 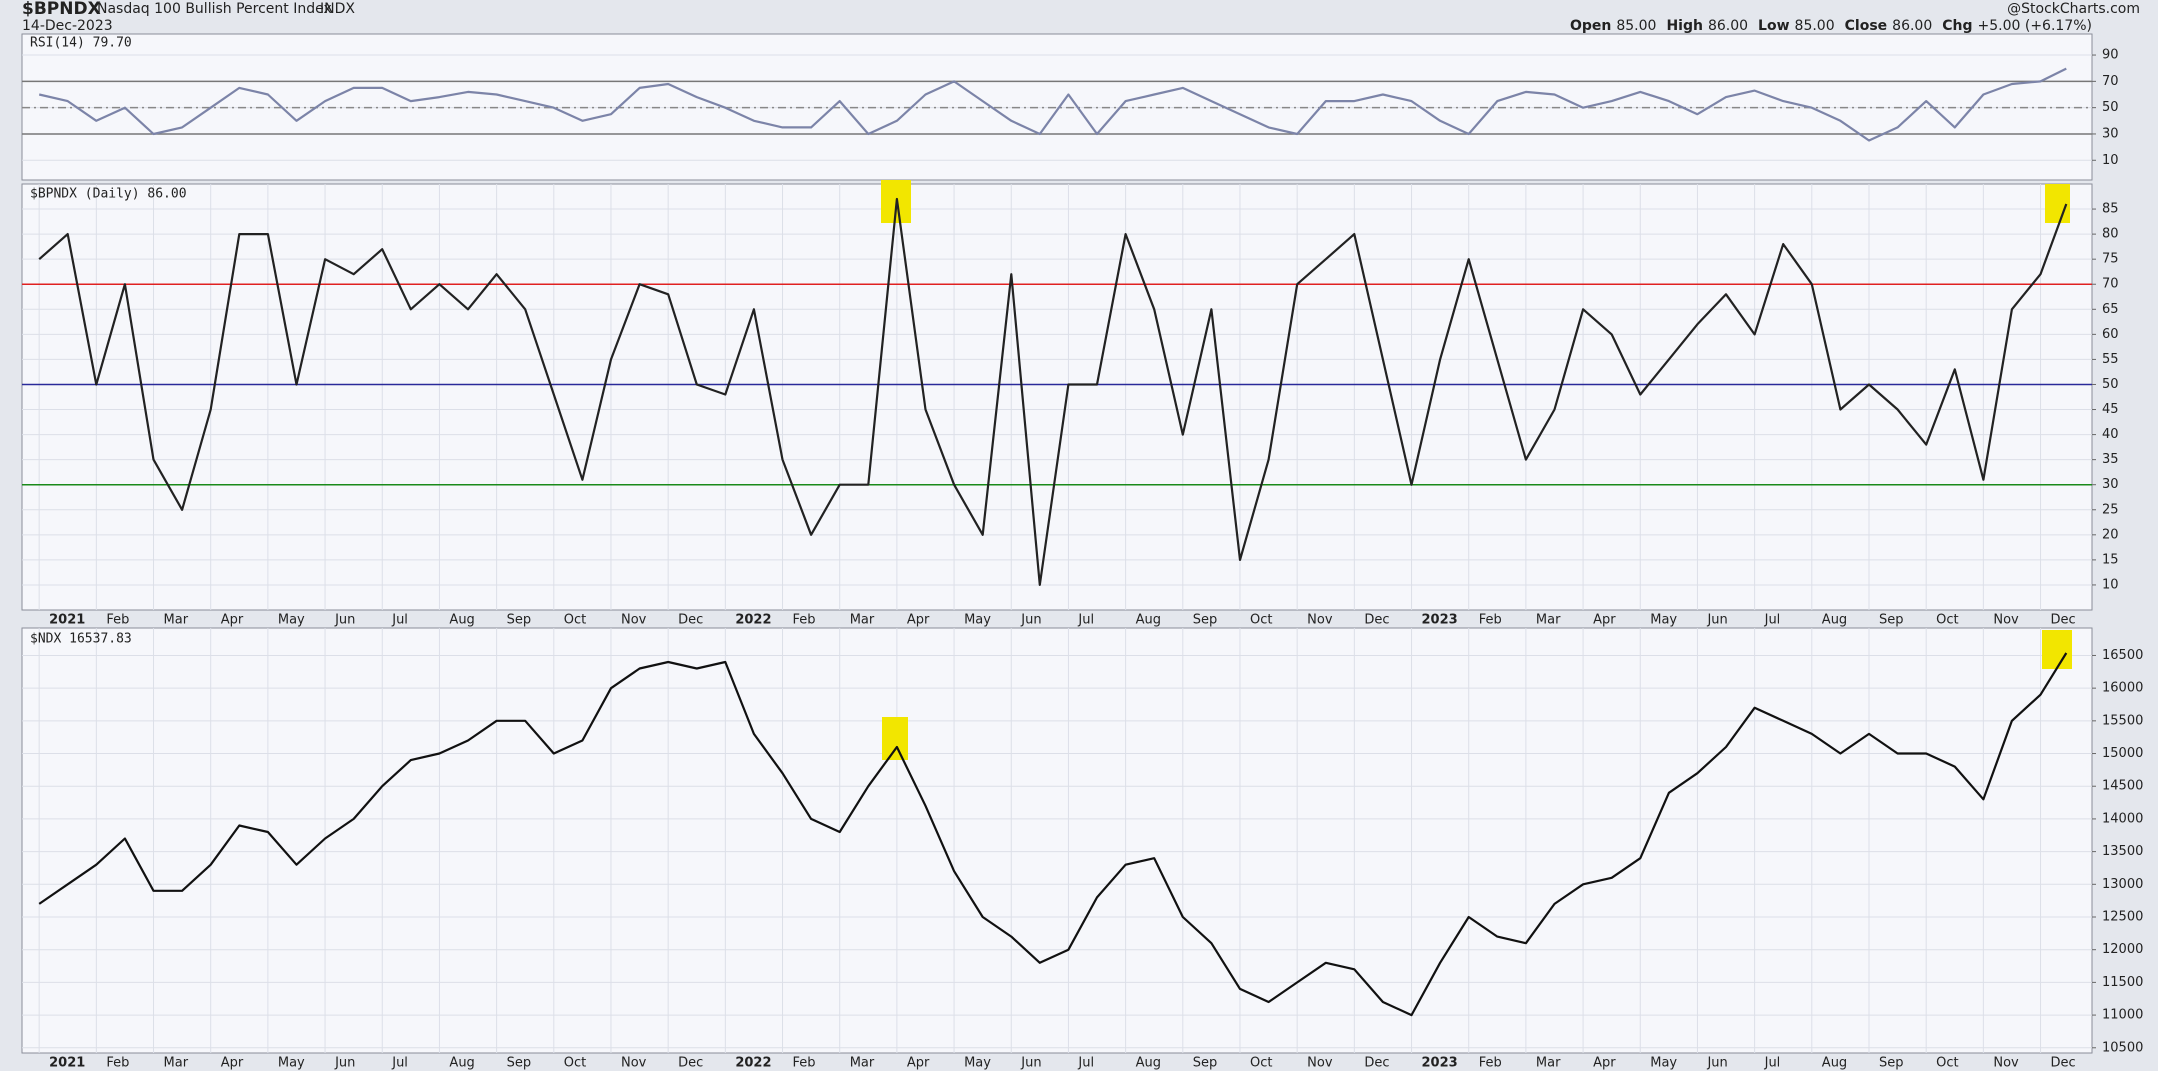 I want to click on quote-label: Close, so click(x=1866, y=26).